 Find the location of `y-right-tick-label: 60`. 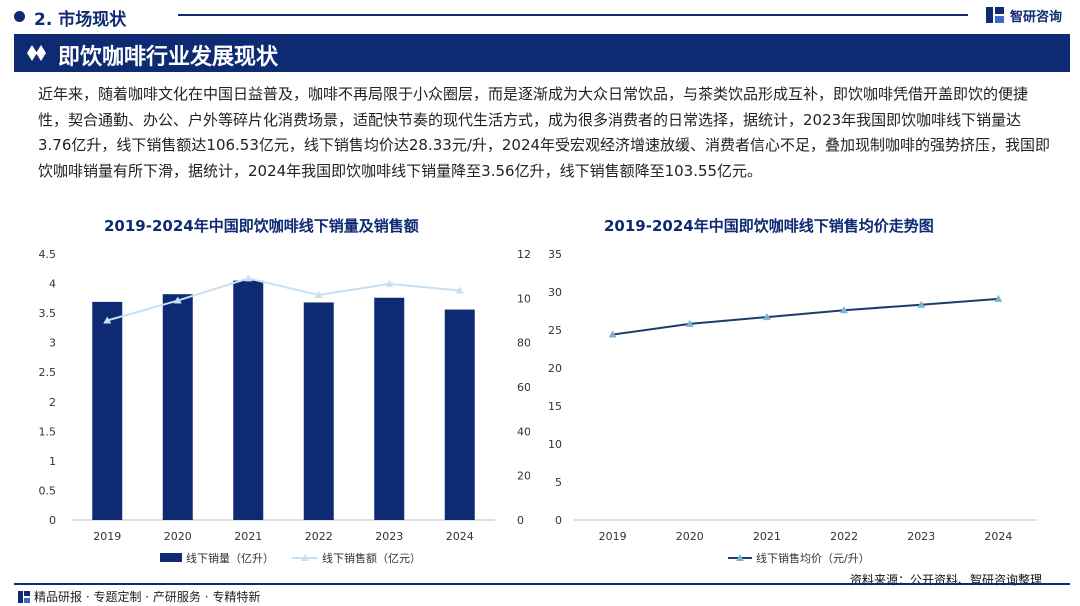

y-right-tick-label: 60 is located at coordinates (523, 387).